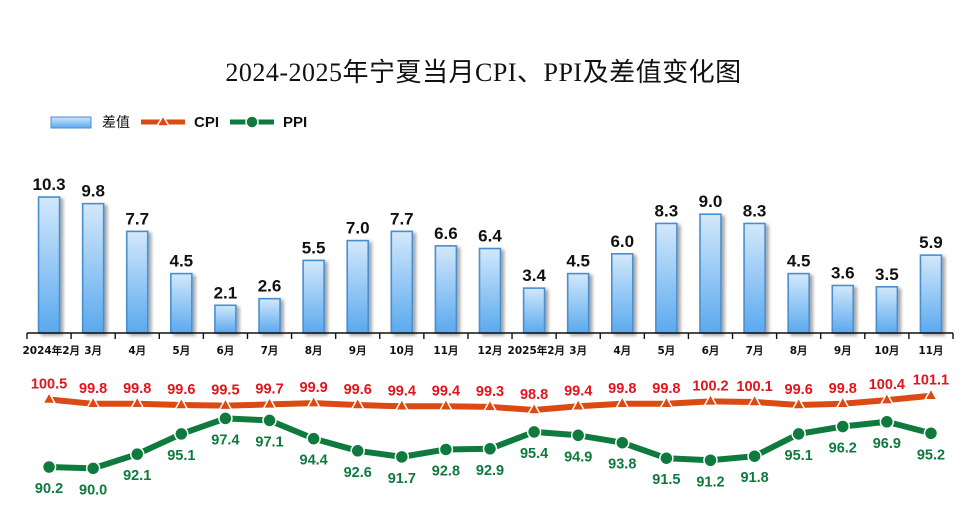 Image resolution: width=967 pixels, height=519 pixels. What do you see at coordinates (225, 391) in the screenshot?
I see `cpi-value-label: 99.5` at bounding box center [225, 391].